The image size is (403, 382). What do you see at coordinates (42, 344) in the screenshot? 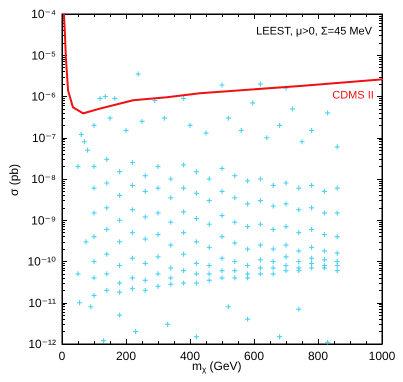
I see `y-tick-label: 10⁻¹²` at bounding box center [42, 344].